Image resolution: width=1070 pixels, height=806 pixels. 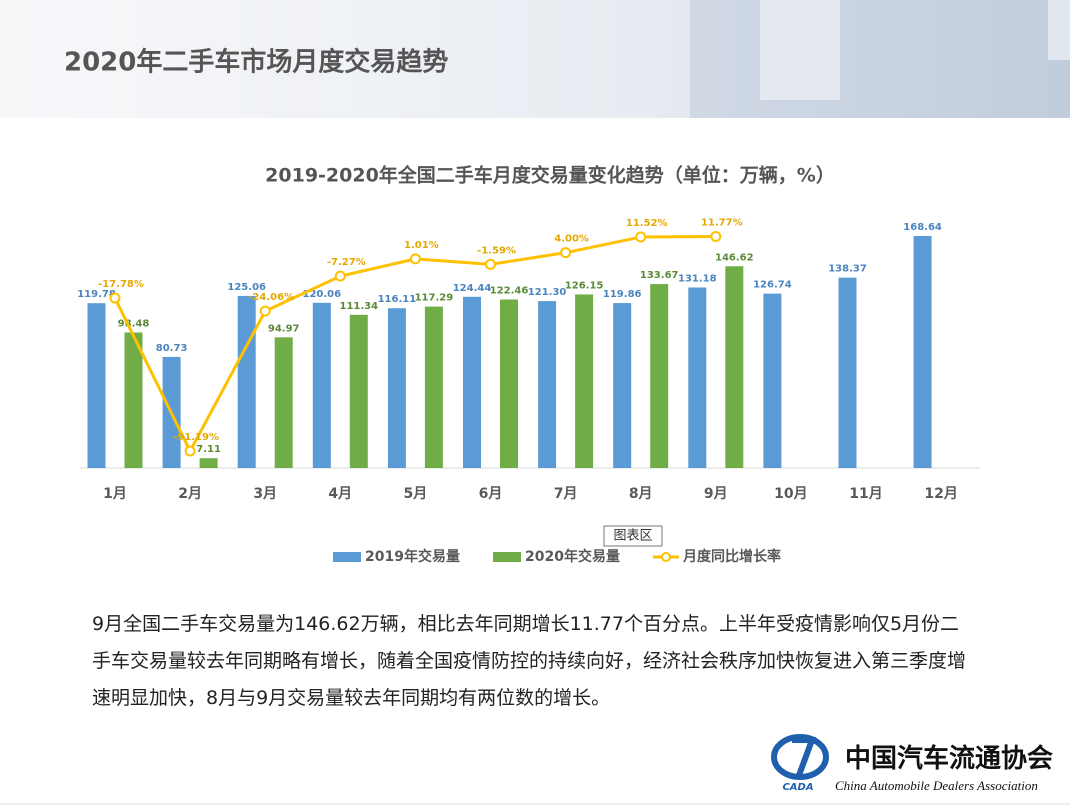 What do you see at coordinates (284, 328) in the screenshot?
I see `bar-label: 94.97` at bounding box center [284, 328].